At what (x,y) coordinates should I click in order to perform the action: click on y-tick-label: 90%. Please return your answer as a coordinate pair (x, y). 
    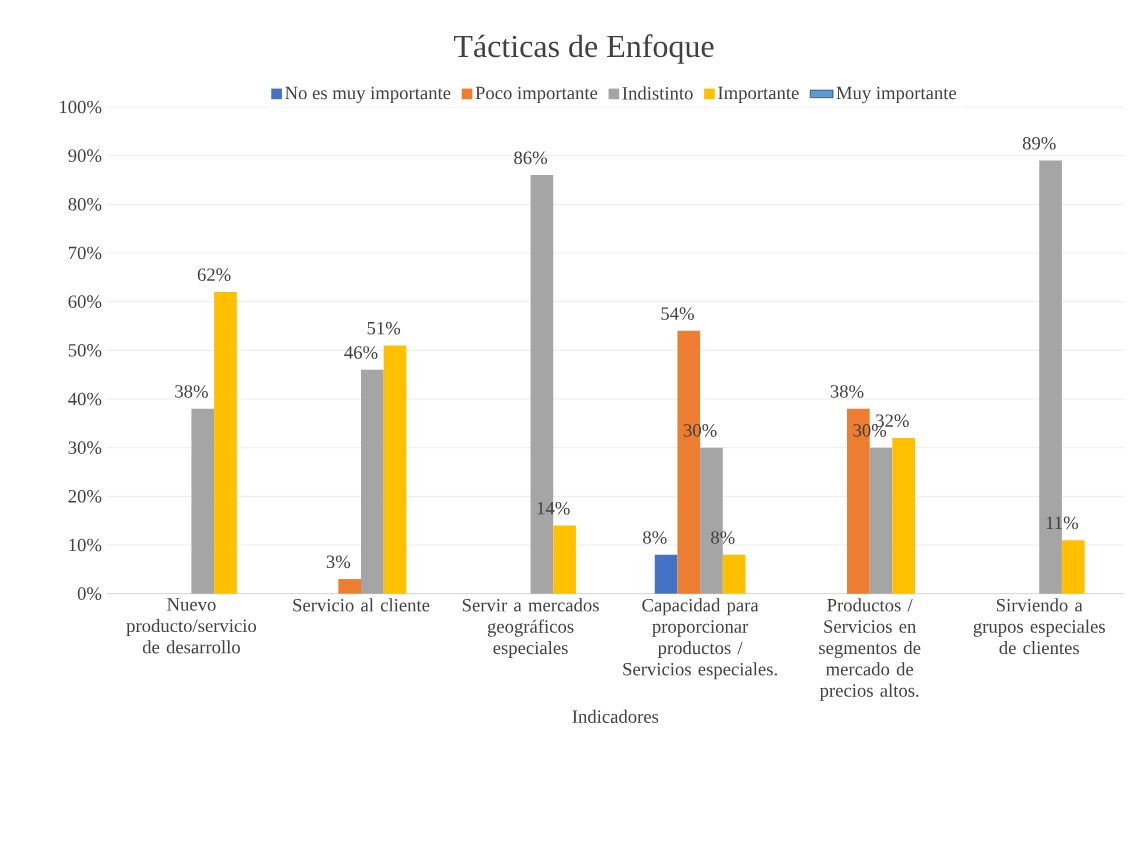
    Looking at the image, I should click on (85, 155).